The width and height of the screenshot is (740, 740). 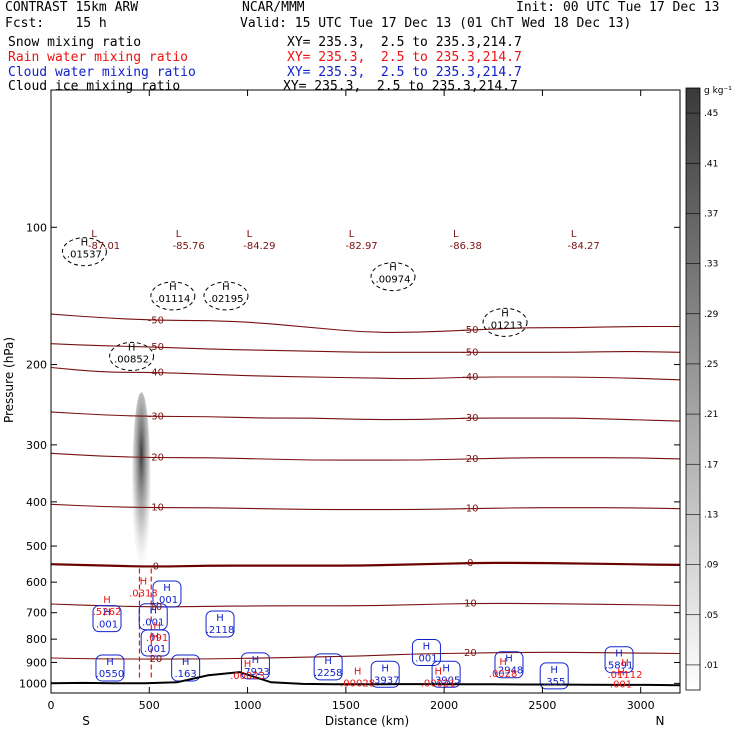 What do you see at coordinates (86, 721) in the screenshot?
I see `south-endpoint-label: S` at bounding box center [86, 721].